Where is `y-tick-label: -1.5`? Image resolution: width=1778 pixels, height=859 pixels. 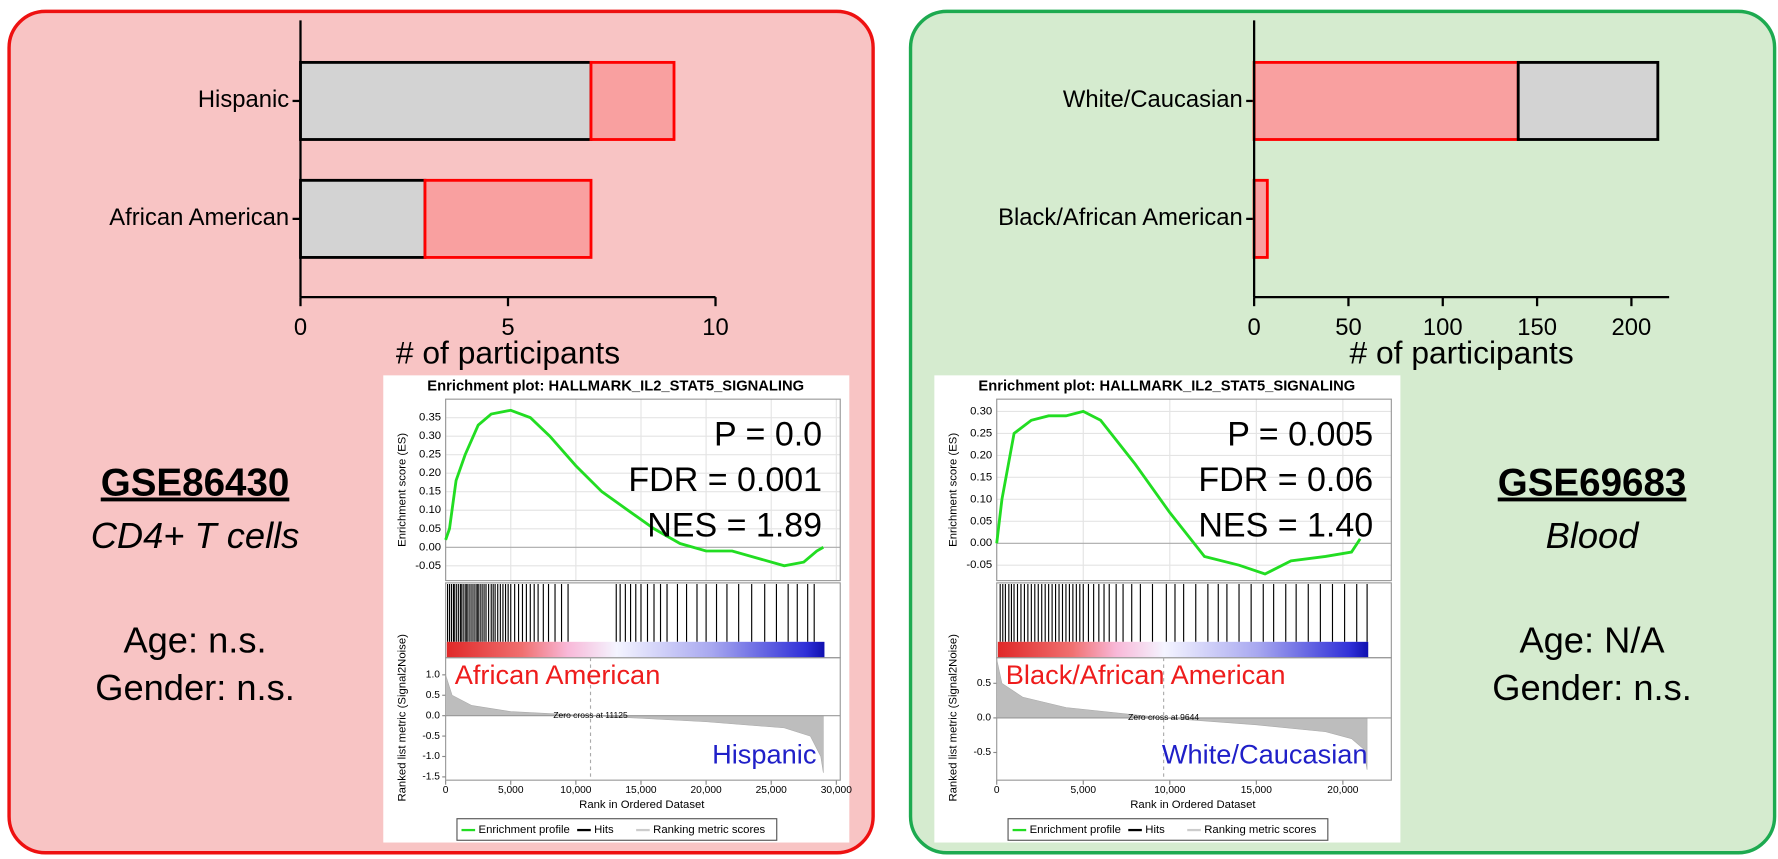
y-tick-label: -1.5 is located at coordinates (431, 777).